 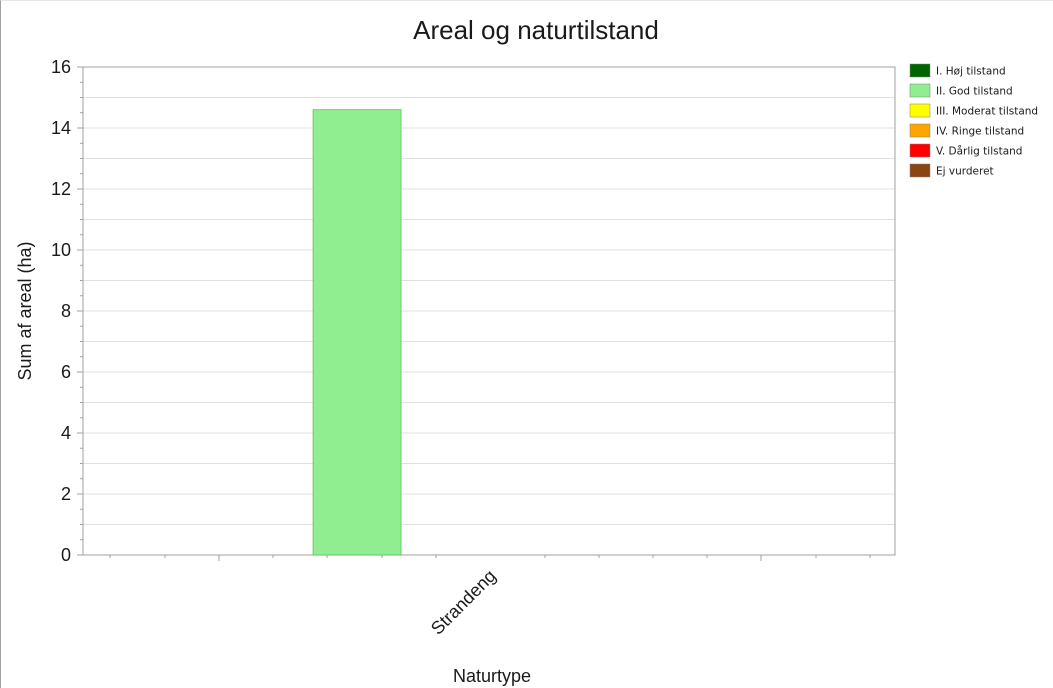 I want to click on x-axis: Strandeng, so click(x=490, y=597).